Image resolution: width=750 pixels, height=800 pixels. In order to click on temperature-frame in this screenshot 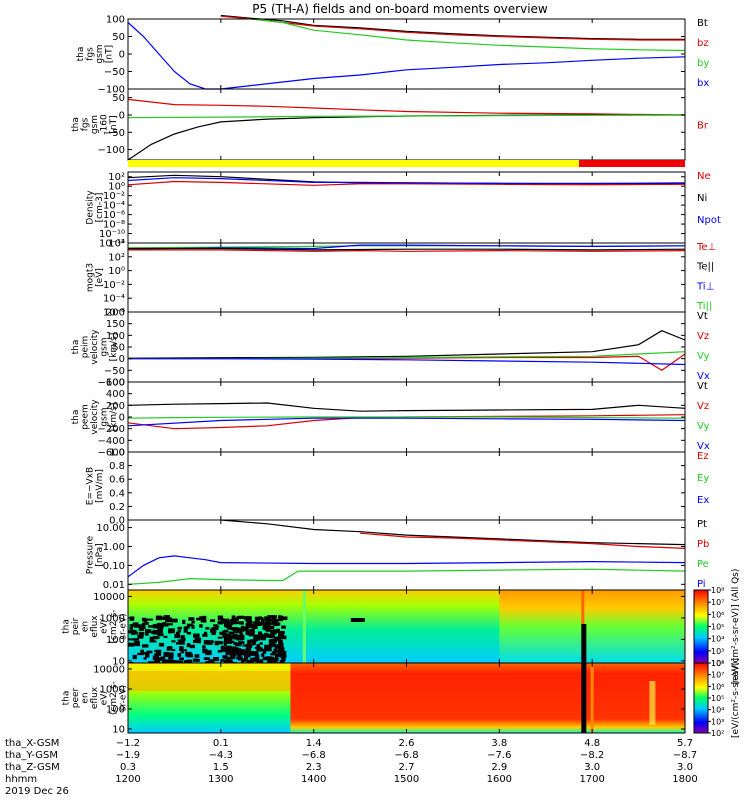, I will do `click(406, 277)`.